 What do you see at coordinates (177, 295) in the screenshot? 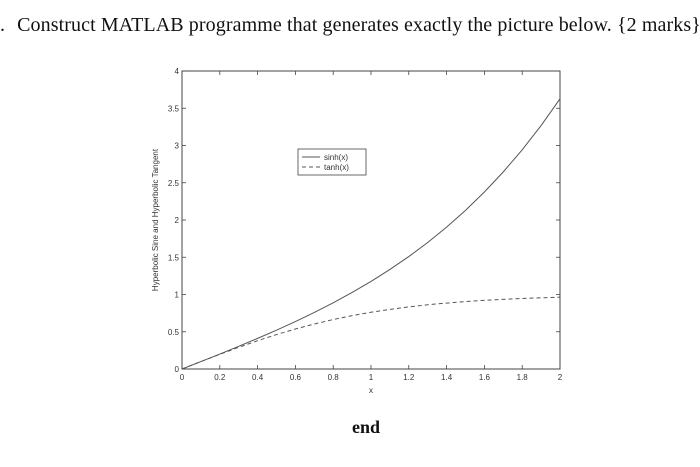
I see `y-tick-label: 1` at bounding box center [177, 295].